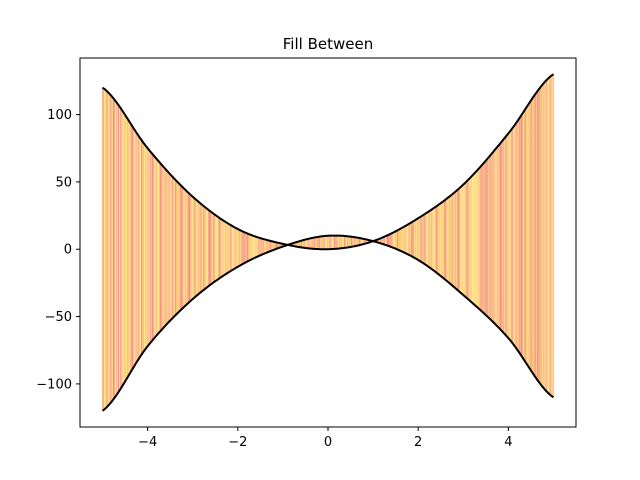 The height and width of the screenshot is (480, 640). What do you see at coordinates (237, 442) in the screenshot?
I see `x-tick-label: −2` at bounding box center [237, 442].